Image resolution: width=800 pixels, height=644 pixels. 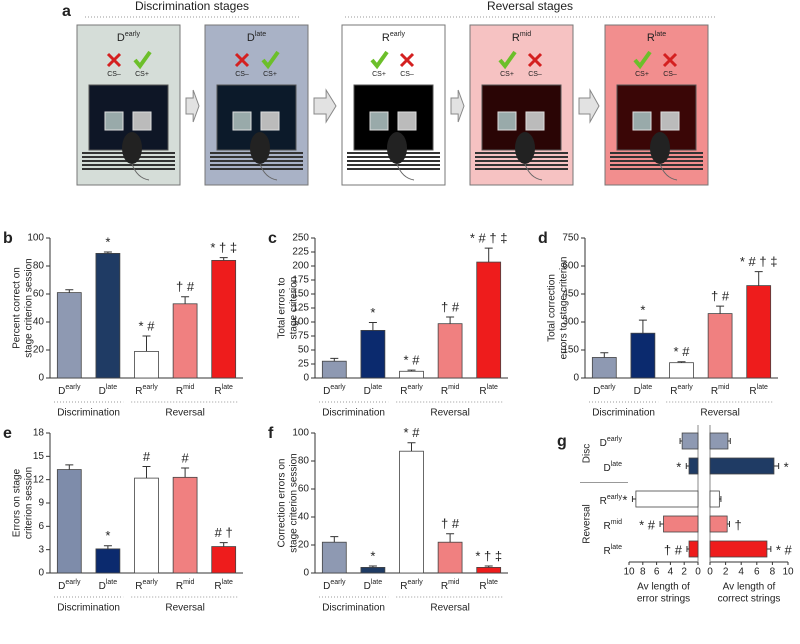 What do you see at coordinates (35, 238) in the screenshot?
I see `y-tick-label: 100` at bounding box center [35, 238].